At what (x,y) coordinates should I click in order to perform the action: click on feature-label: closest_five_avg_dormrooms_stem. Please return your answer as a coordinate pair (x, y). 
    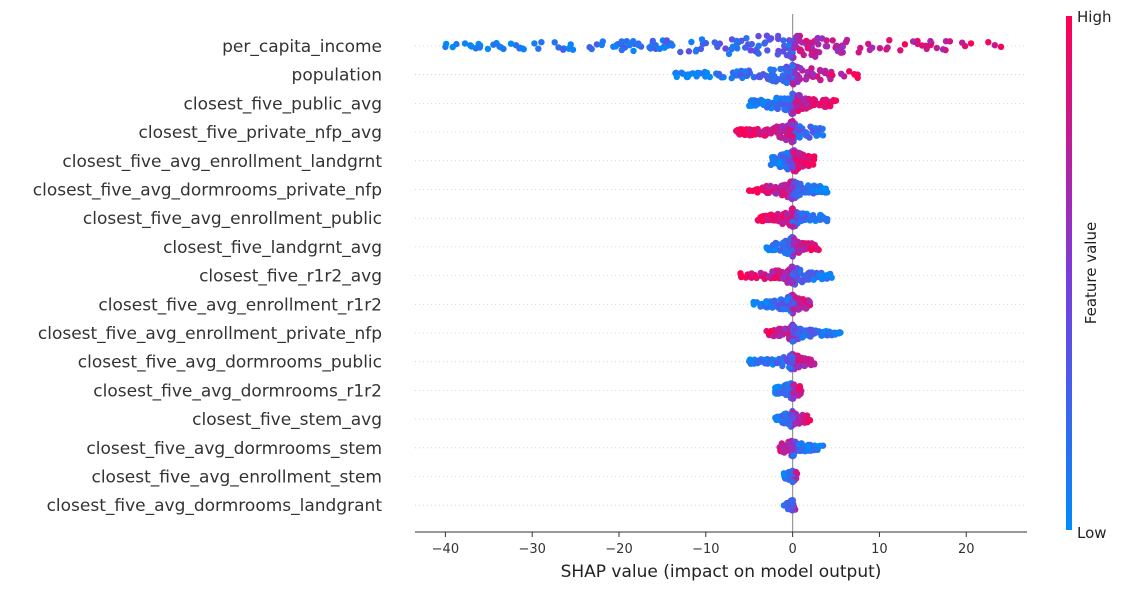
    Looking at the image, I should click on (234, 449).